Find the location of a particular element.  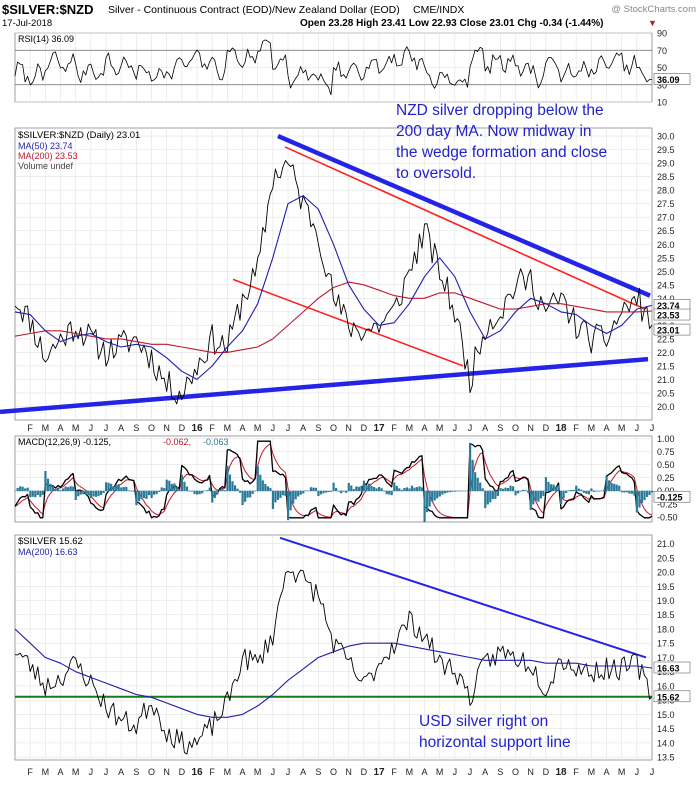

symbol-title: $SILVER:$NZD is located at coordinates (48, 9).